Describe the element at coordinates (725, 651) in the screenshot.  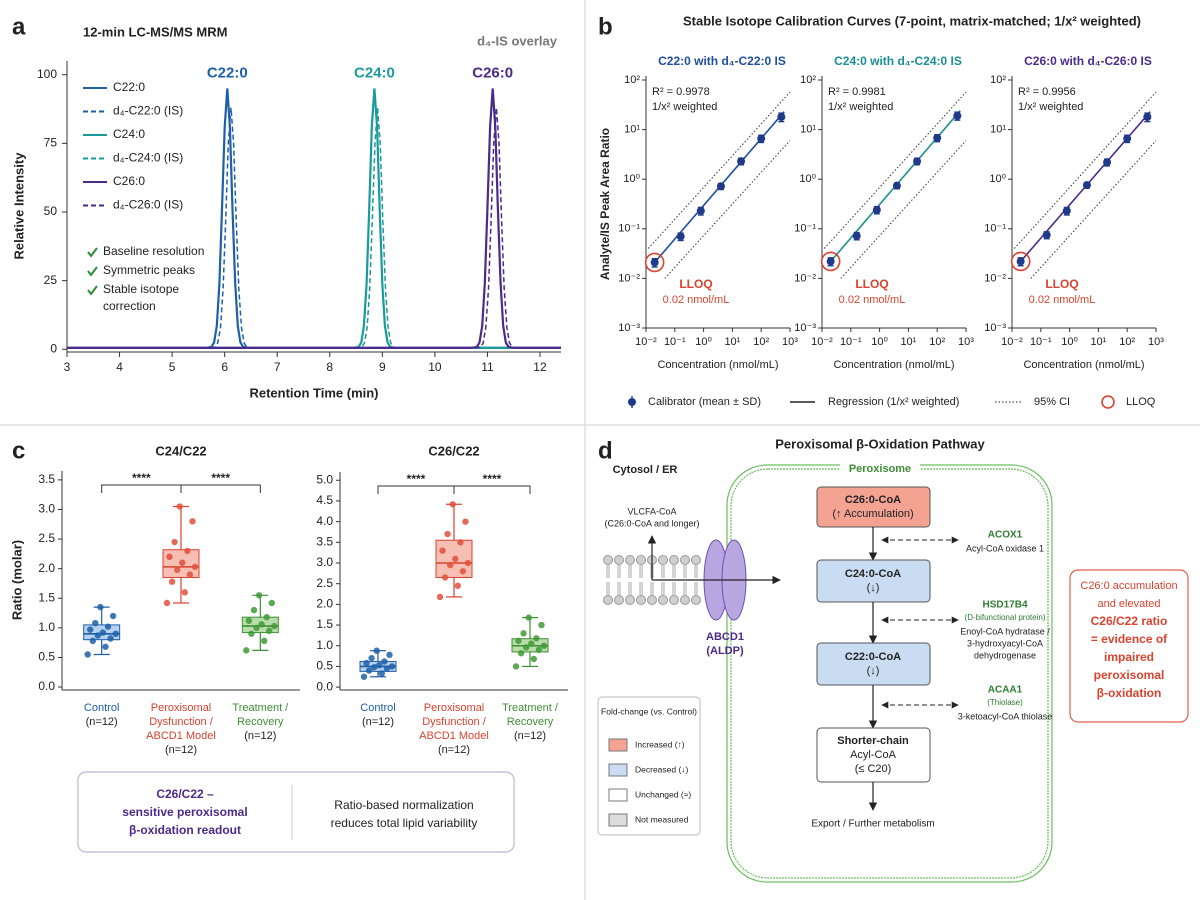
I see `transporter-label: (ALDP)` at that location.